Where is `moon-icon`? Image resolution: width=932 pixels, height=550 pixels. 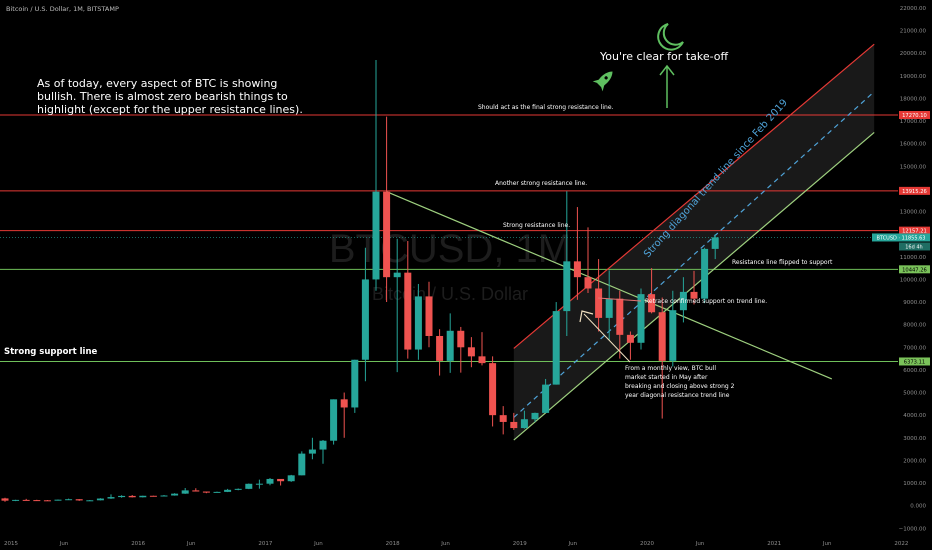 moon-icon is located at coordinates (670, 37).